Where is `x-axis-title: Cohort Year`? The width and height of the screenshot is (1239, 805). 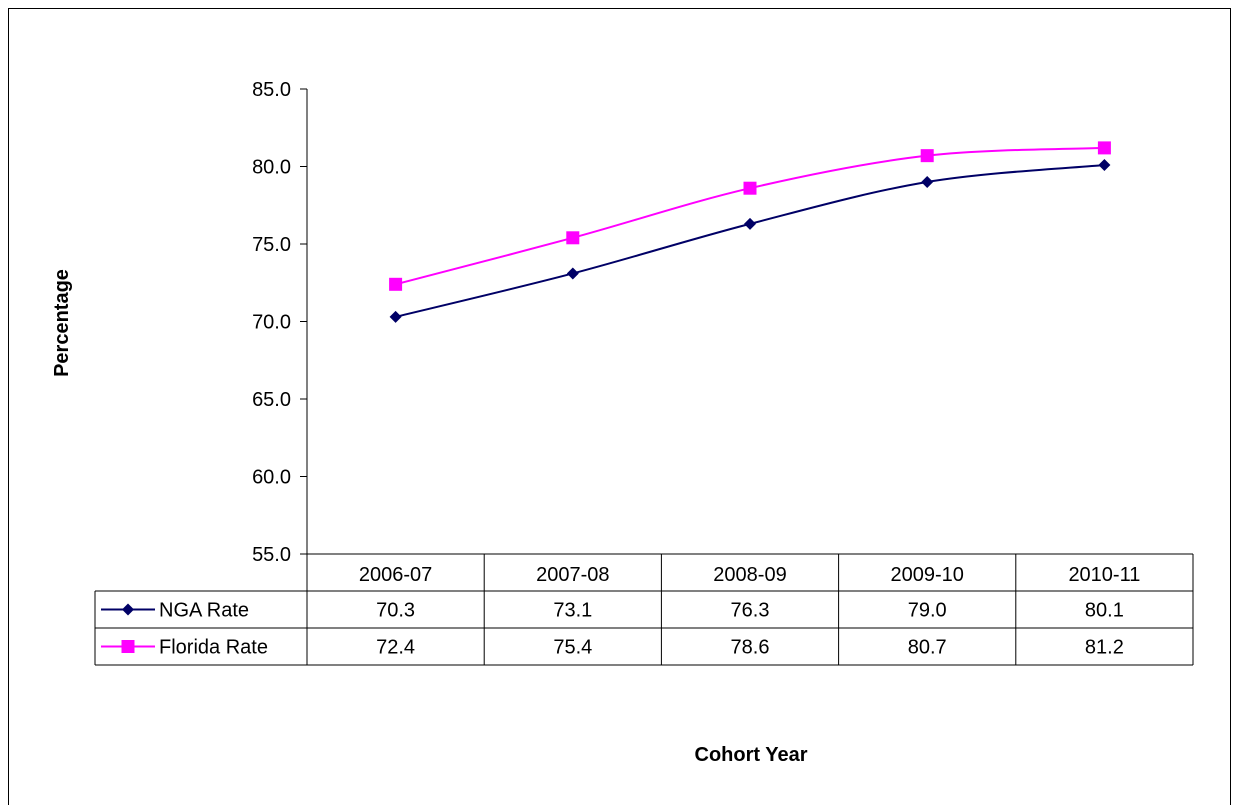 x-axis-title: Cohort Year is located at coordinates (751, 755).